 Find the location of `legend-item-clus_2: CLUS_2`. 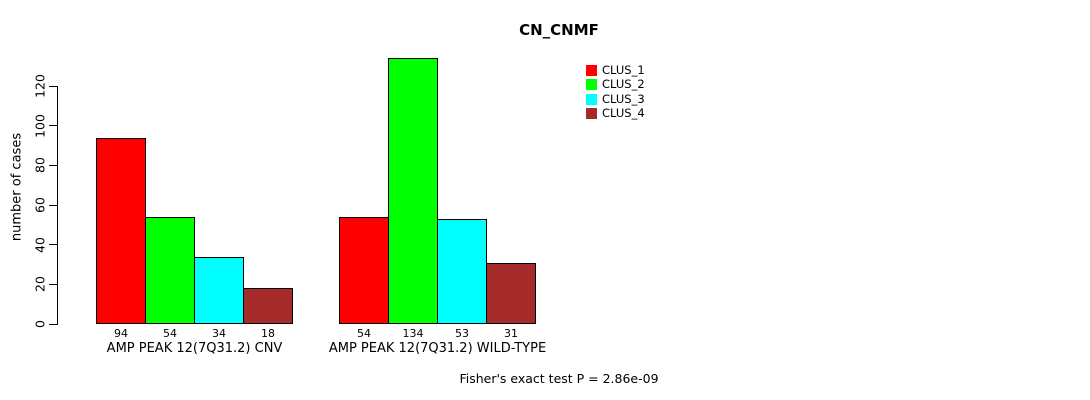

legend-item-clus_2: CLUS_2 is located at coordinates (615, 85).